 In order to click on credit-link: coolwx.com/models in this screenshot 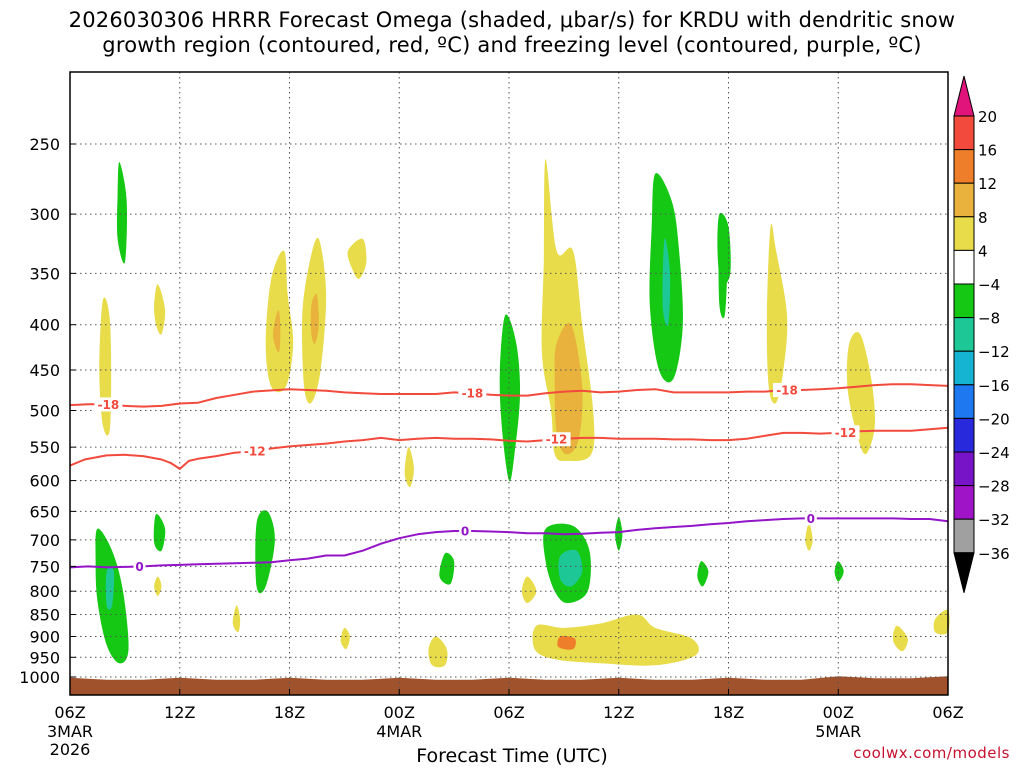, I will do `click(931, 753)`.